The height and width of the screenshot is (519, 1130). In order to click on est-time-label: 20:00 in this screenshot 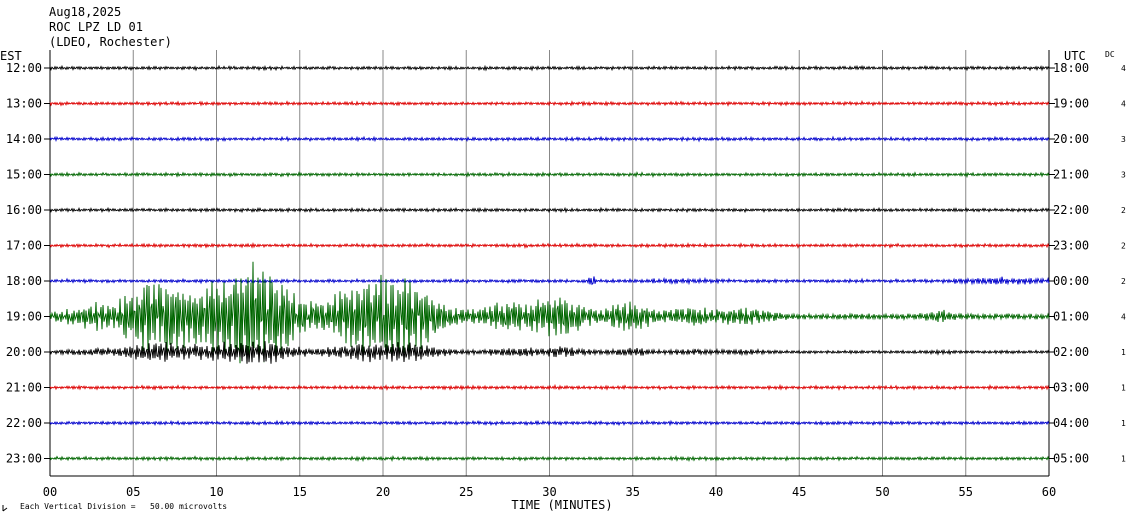, I will do `click(24, 352)`.